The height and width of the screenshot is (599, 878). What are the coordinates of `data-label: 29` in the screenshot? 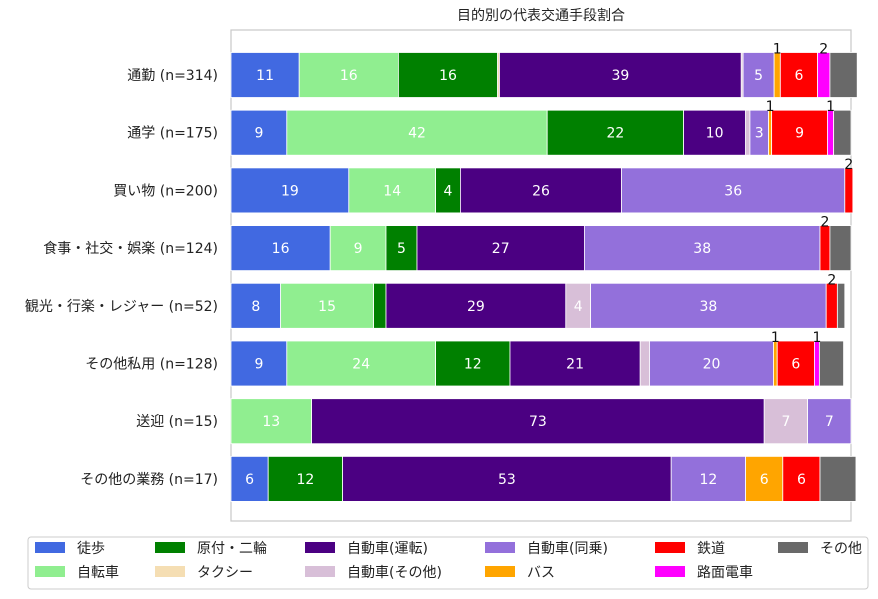 It's located at (476, 307).